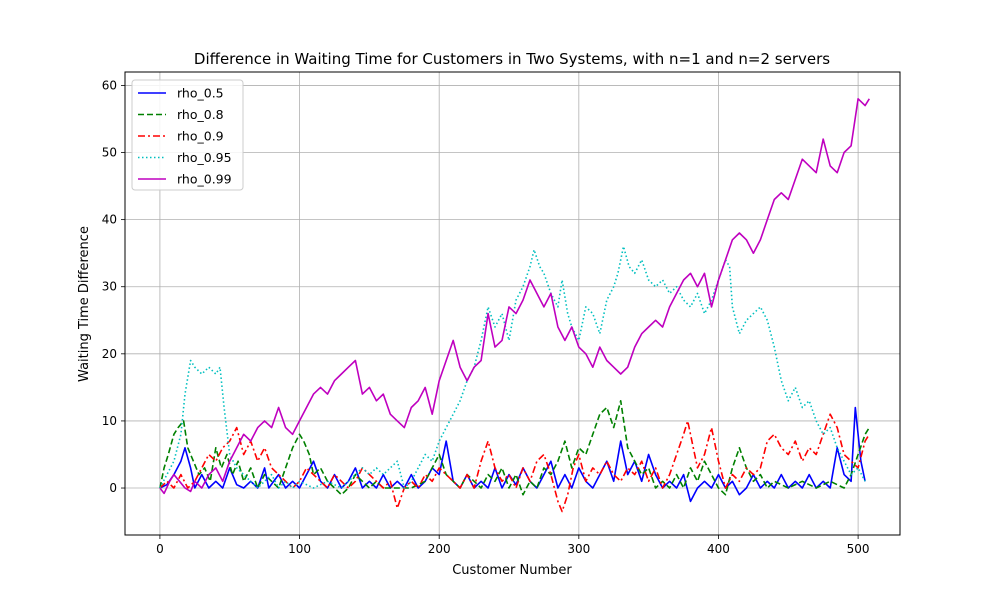 This screenshot has width=1000, height=604. Describe the element at coordinates (160, 549) in the screenshot. I see `x-tick-label: 0` at that location.